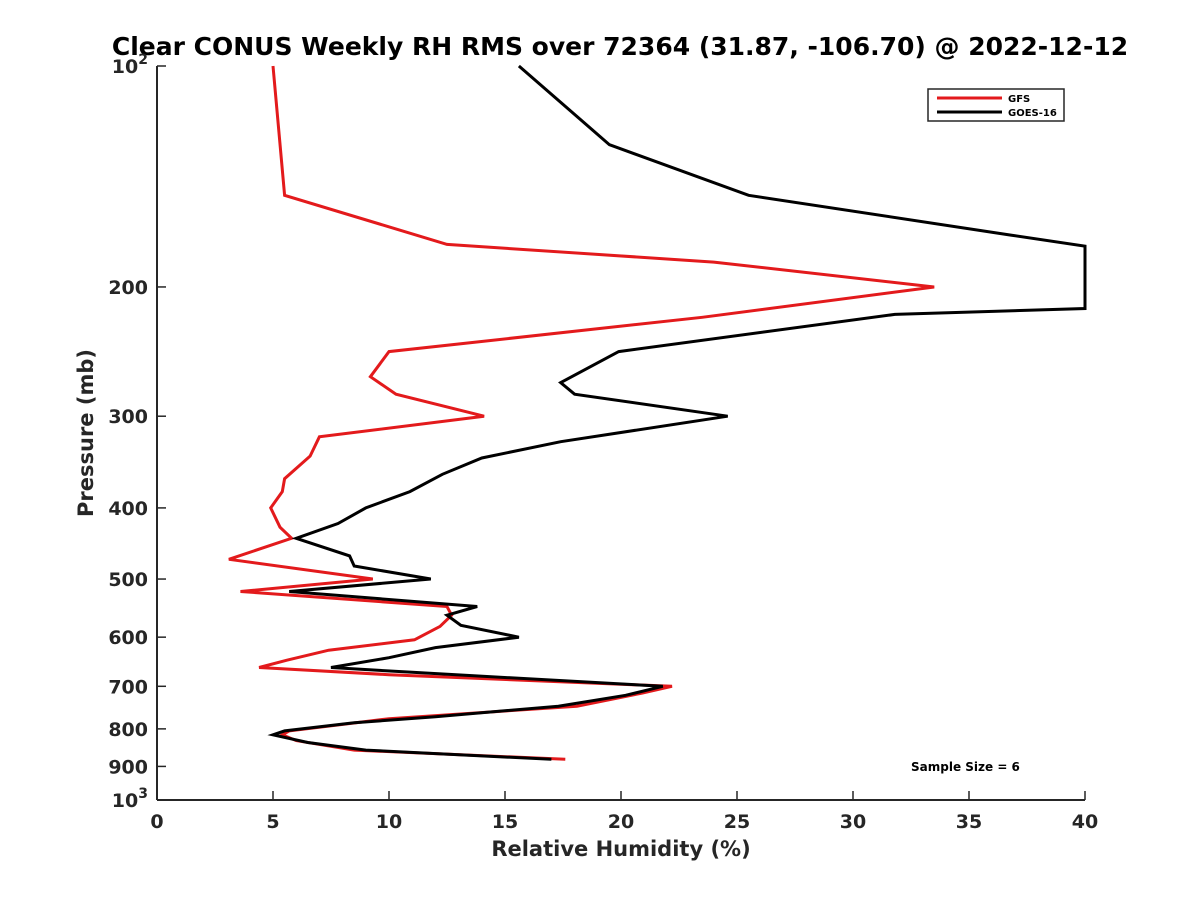  I want to click on y-tick-label: 600, so click(128, 638).